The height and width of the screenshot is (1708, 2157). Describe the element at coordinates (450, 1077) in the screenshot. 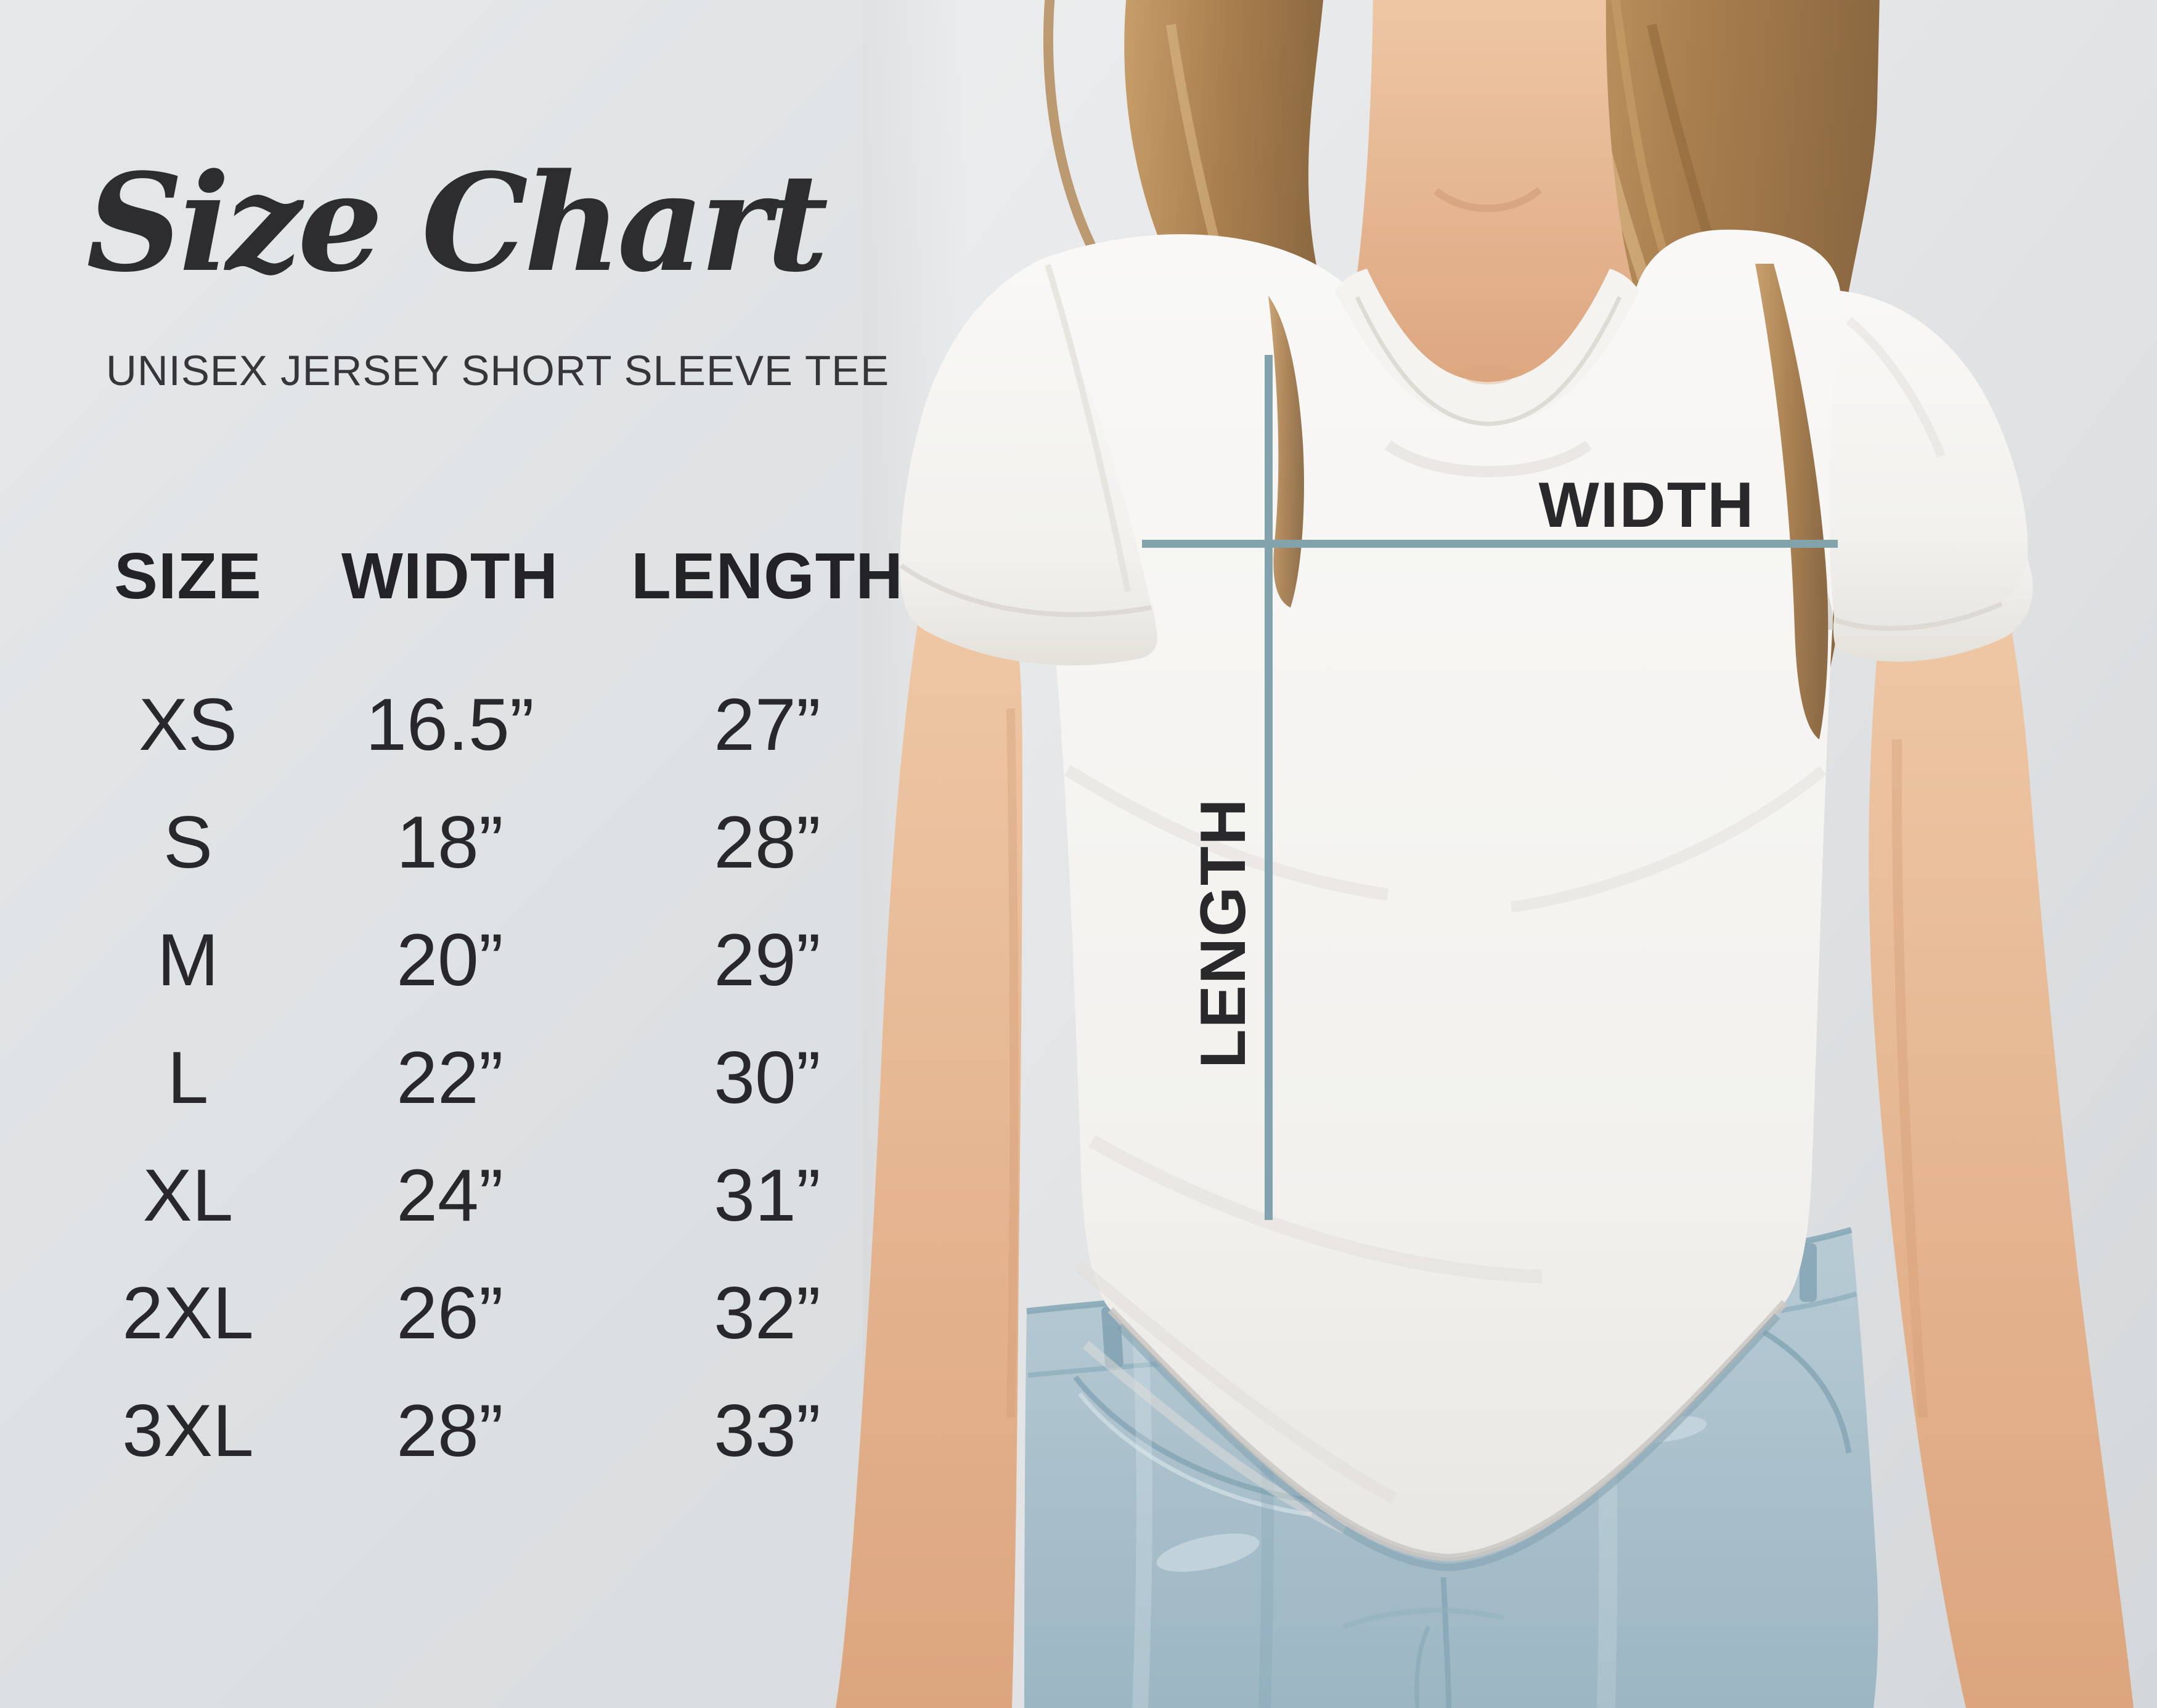

I see `width-cell: 22”` at that location.